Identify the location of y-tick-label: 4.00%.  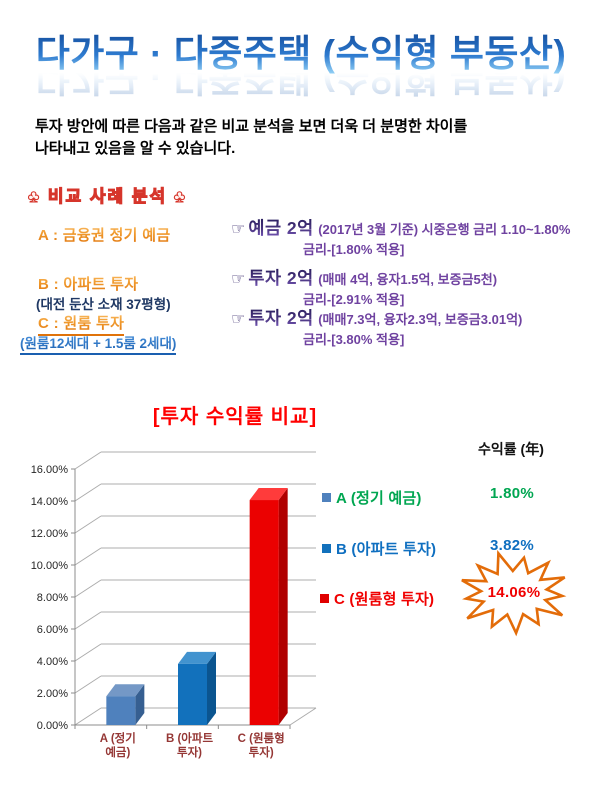
(52, 662).